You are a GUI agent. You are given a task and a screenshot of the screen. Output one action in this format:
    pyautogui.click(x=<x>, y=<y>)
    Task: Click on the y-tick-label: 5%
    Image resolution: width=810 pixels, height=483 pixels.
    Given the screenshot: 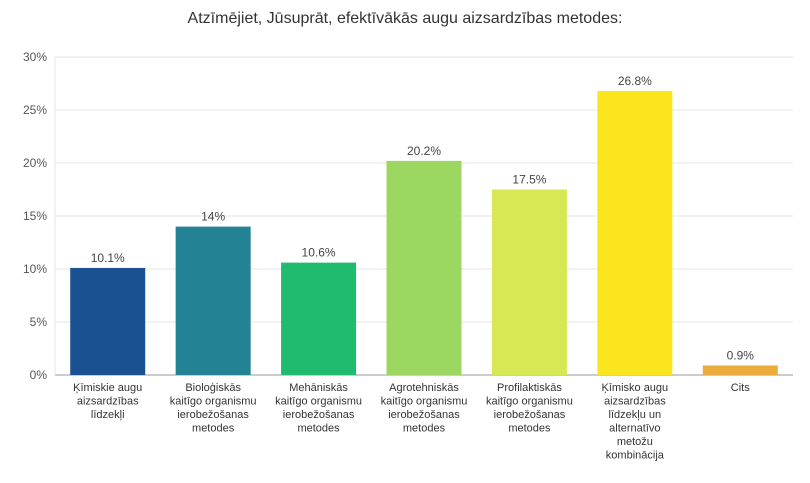 What is the action you would take?
    pyautogui.click(x=39, y=322)
    